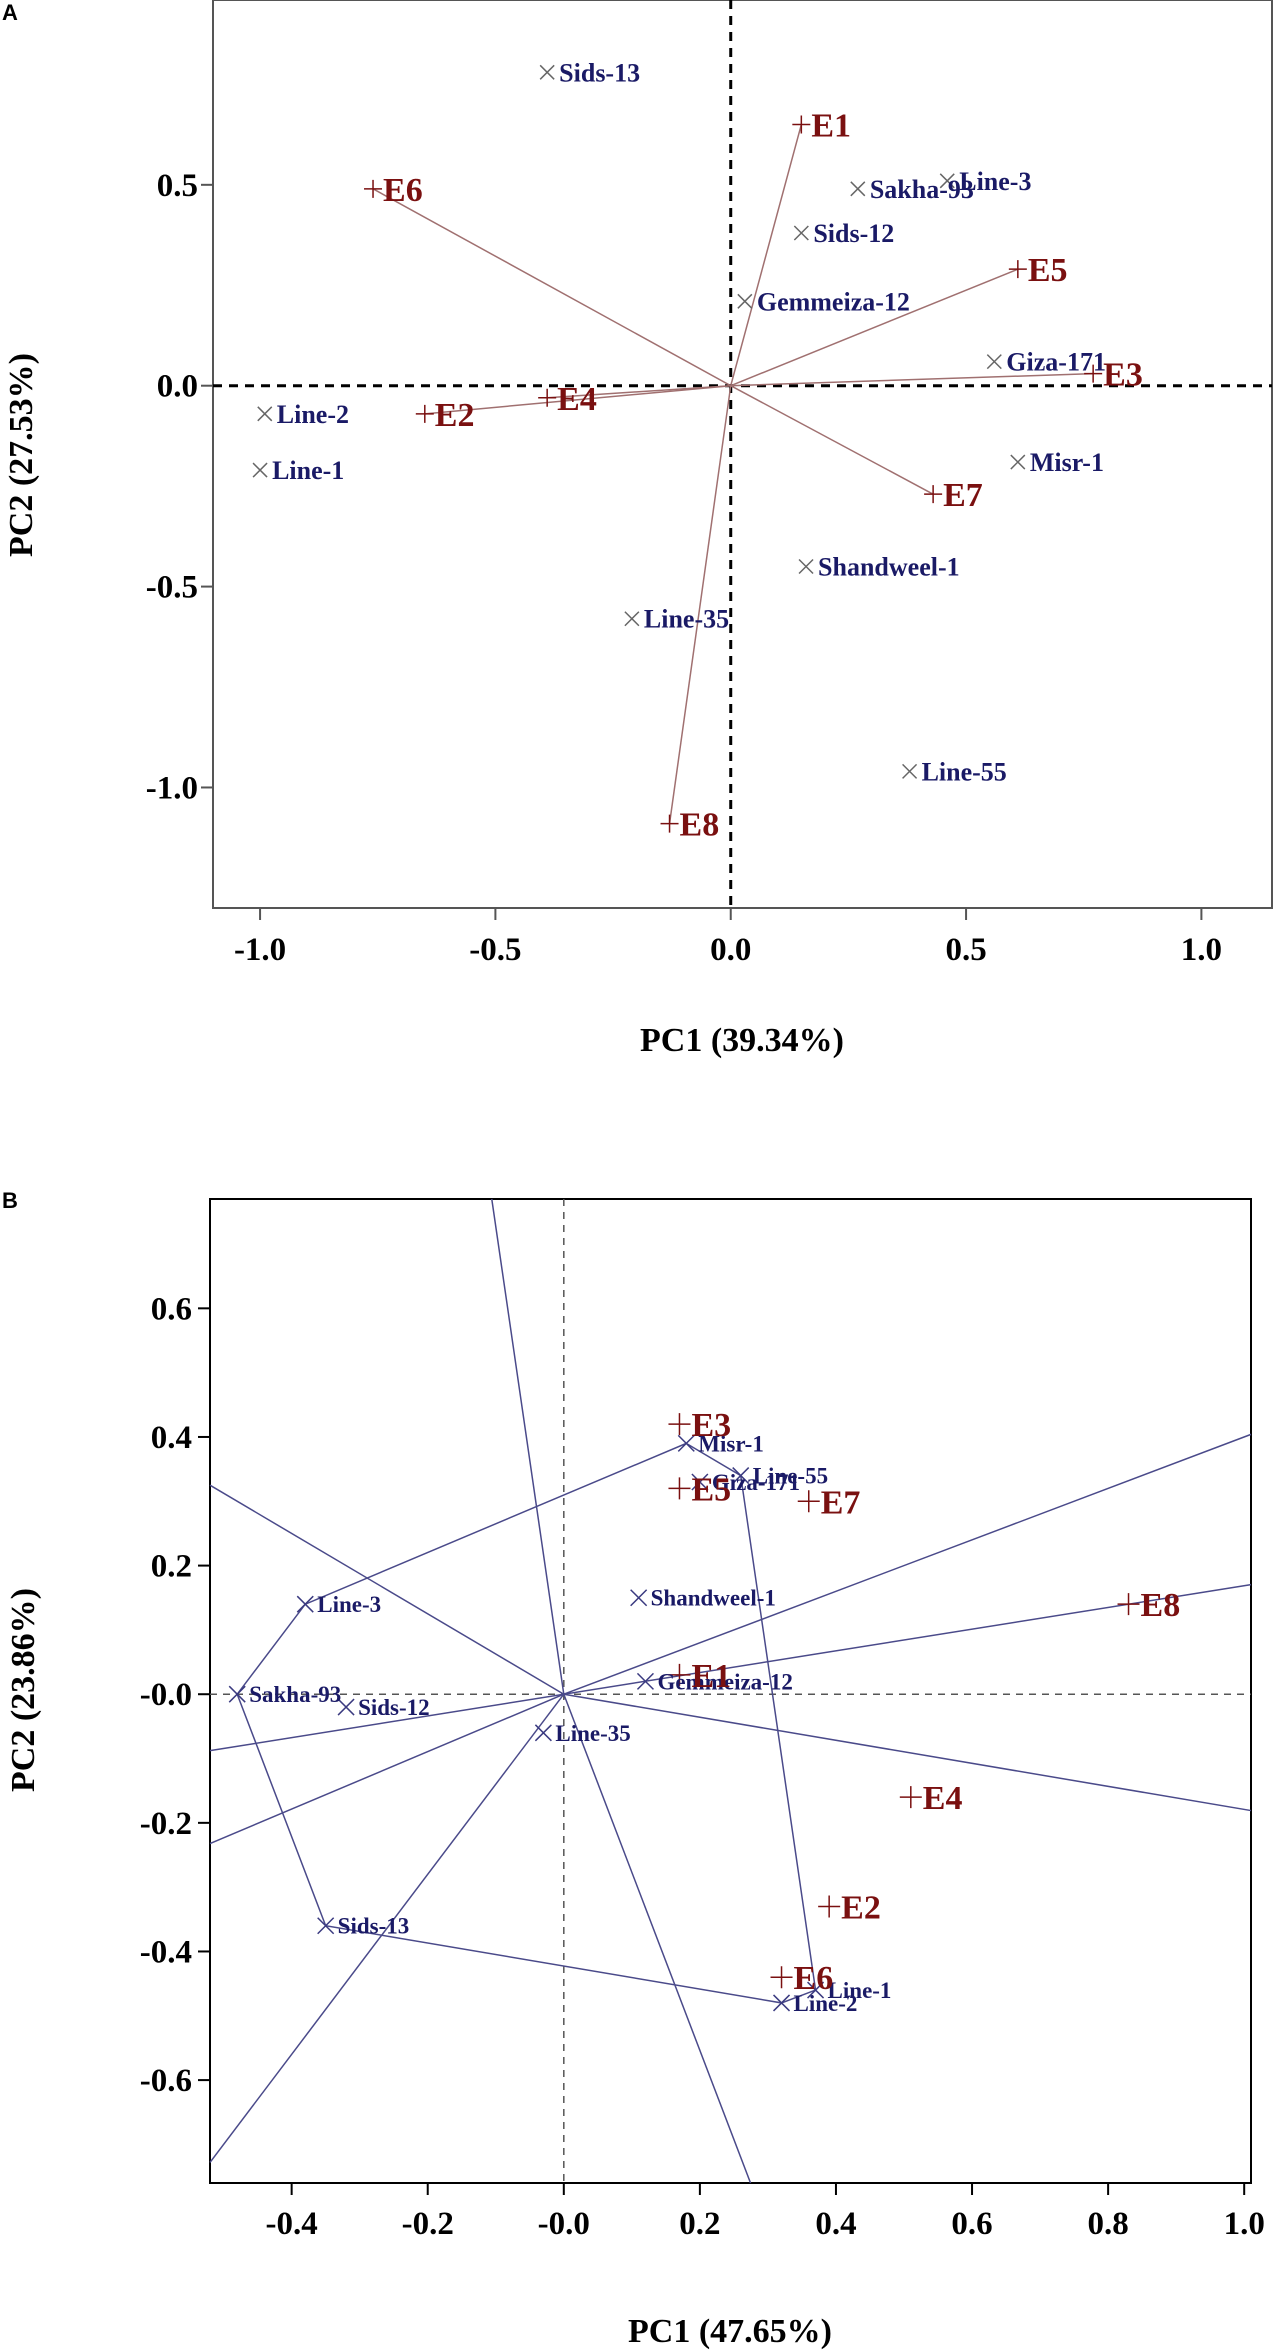 This screenshot has height=2350, width=1275. What do you see at coordinates (766, 255) in the screenshot?
I see `panel-a-vector-e1` at bounding box center [766, 255].